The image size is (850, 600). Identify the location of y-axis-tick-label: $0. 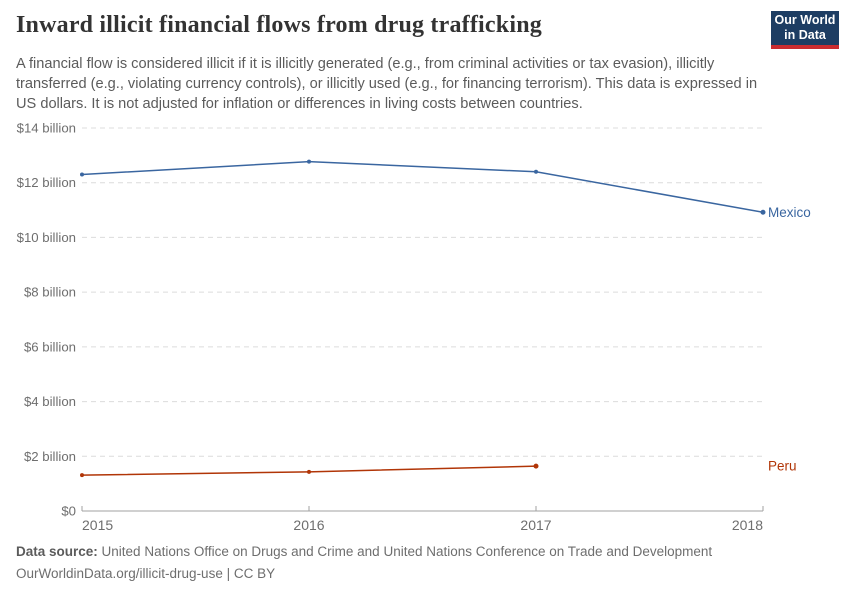
(68, 511).